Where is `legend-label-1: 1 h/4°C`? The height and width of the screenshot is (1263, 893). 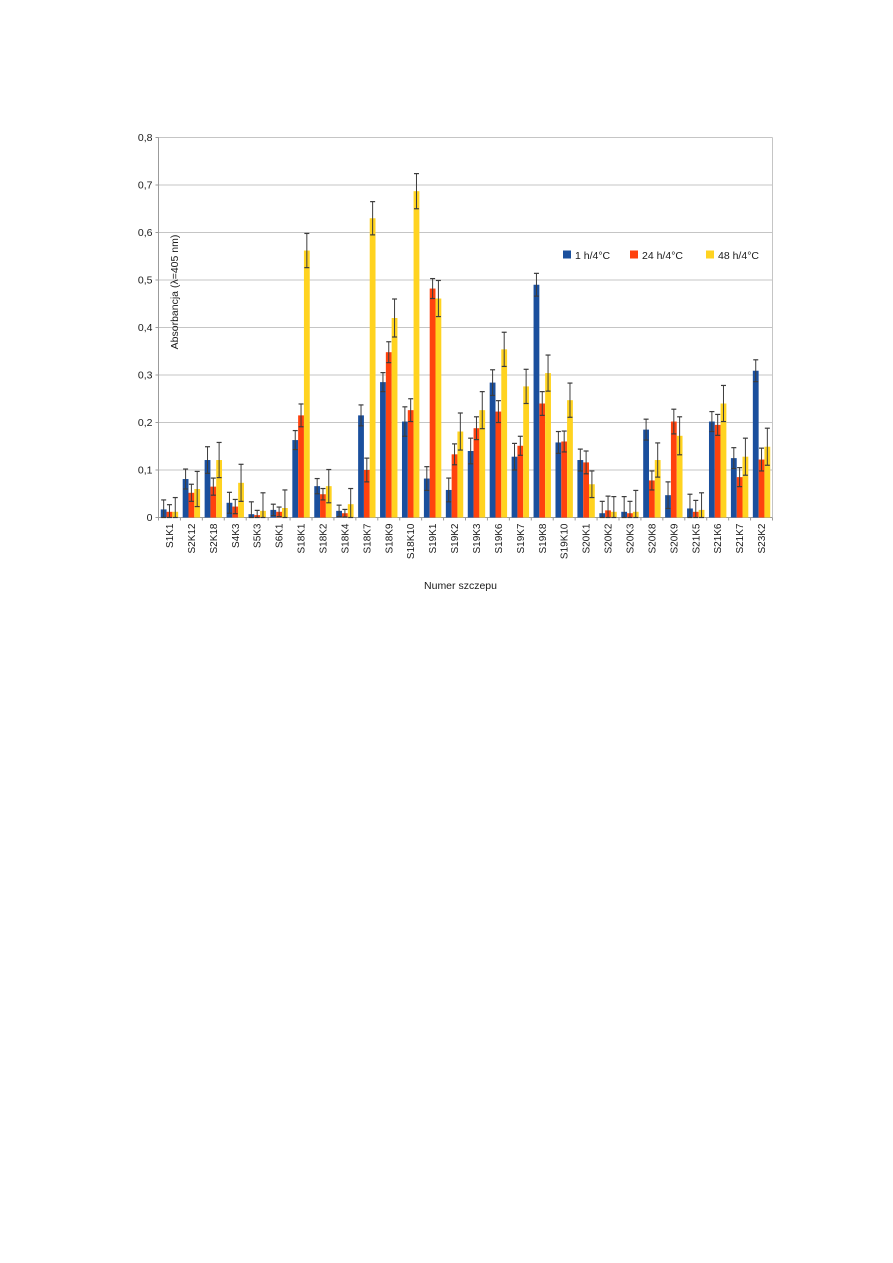
legend-label-1: 1 h/4°C is located at coordinates (593, 256).